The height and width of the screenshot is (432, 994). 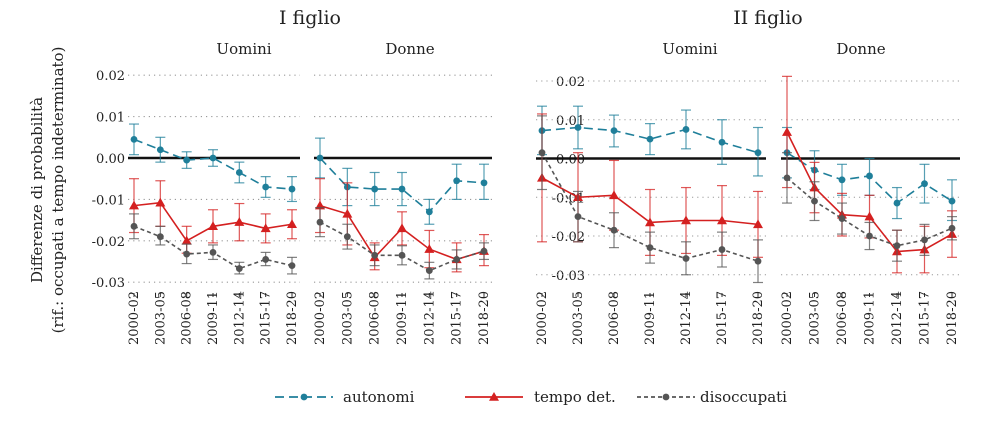 I want to click on legend-item-disoc: disoccupati, so click(x=712, y=397).